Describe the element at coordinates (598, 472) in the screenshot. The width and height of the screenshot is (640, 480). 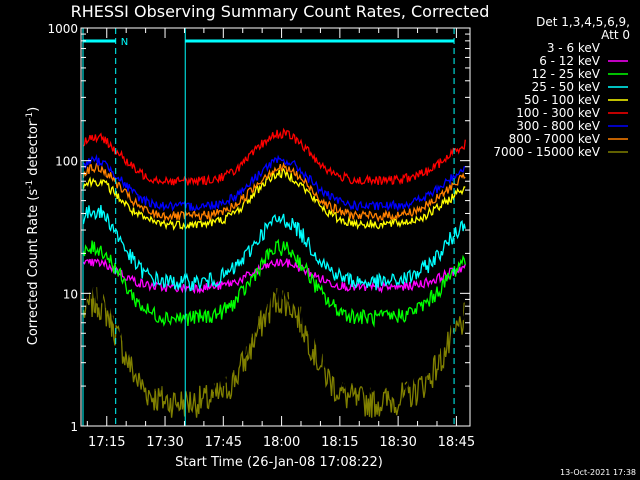
I see `footer-date: 13-Oct-2021 17:38` at that location.